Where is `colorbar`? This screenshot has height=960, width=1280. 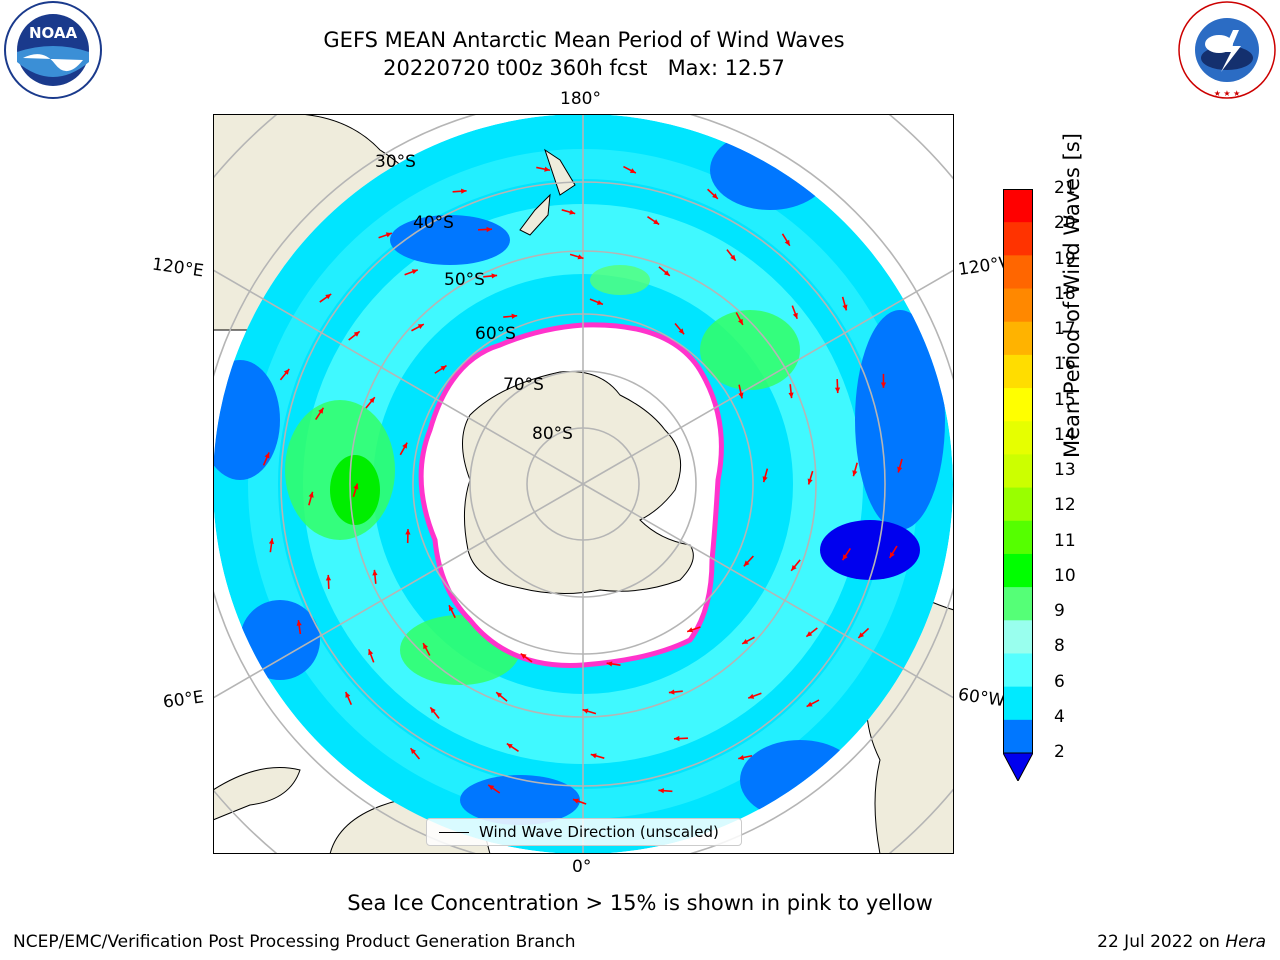
colorbar is located at coordinates (1018, 486).